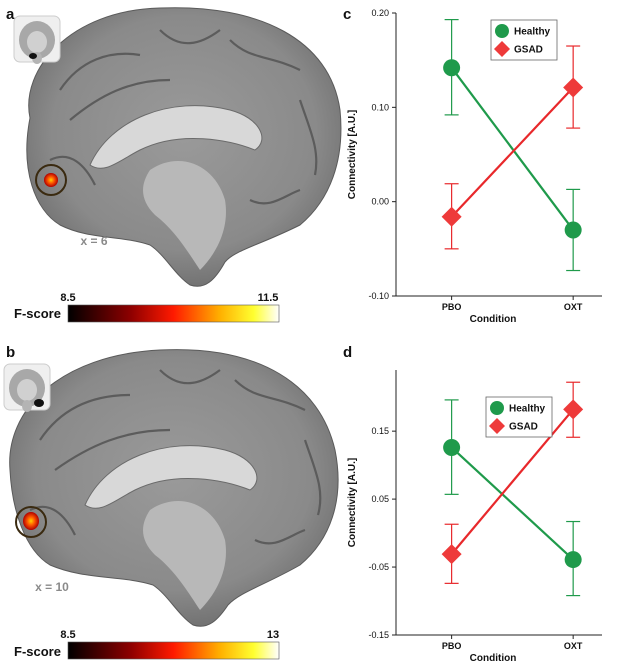 This screenshot has height=664, width=625. What do you see at coordinates (380, 202) in the screenshot?
I see `y-tick-label: 0.00` at bounding box center [380, 202].